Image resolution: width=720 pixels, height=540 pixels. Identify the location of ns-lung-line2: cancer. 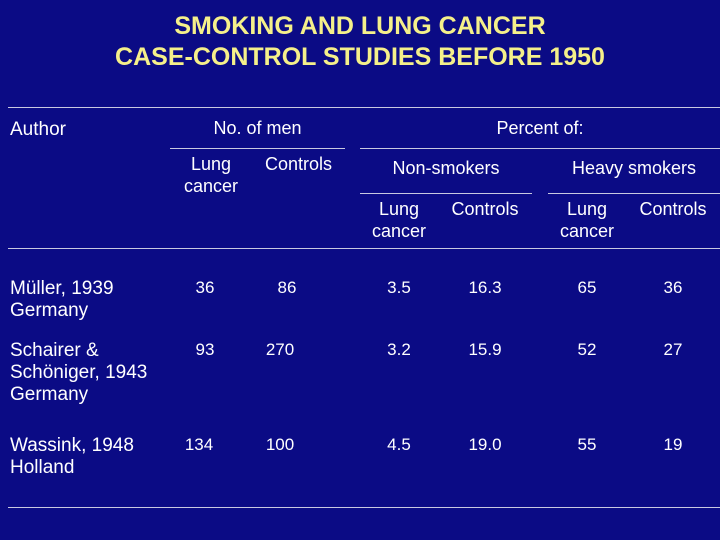
(399, 231).